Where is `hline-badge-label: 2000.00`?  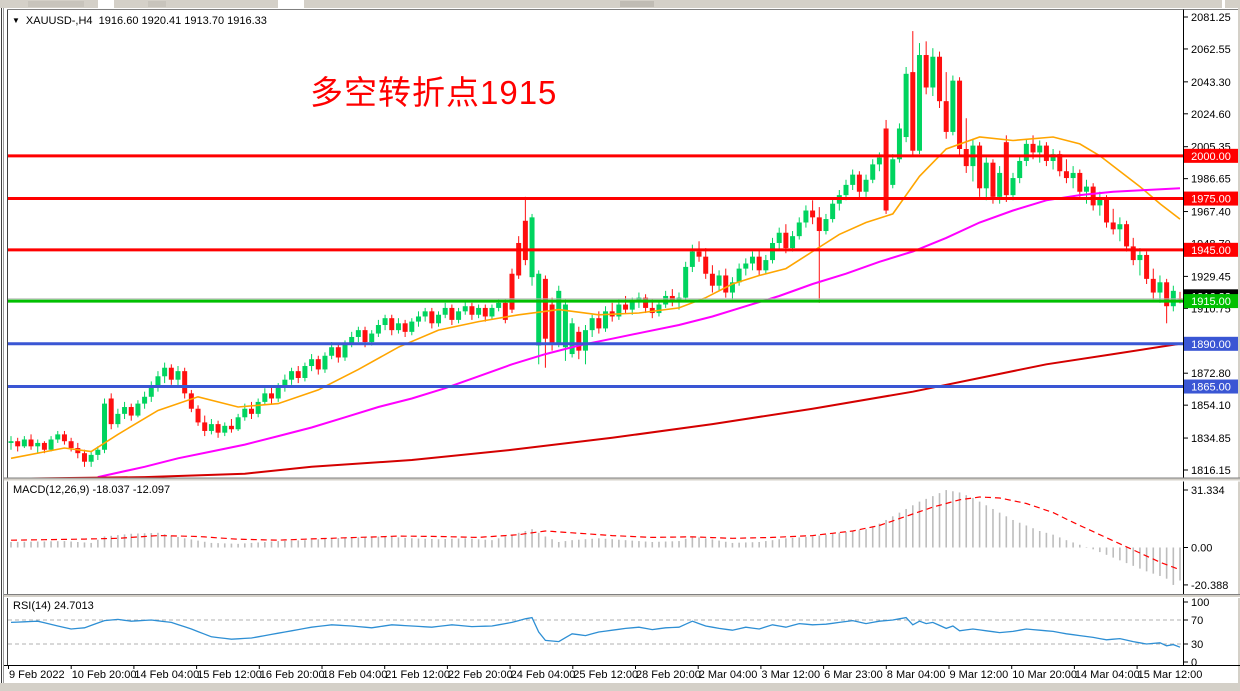
hline-badge-label: 2000.00 is located at coordinates (1211, 157).